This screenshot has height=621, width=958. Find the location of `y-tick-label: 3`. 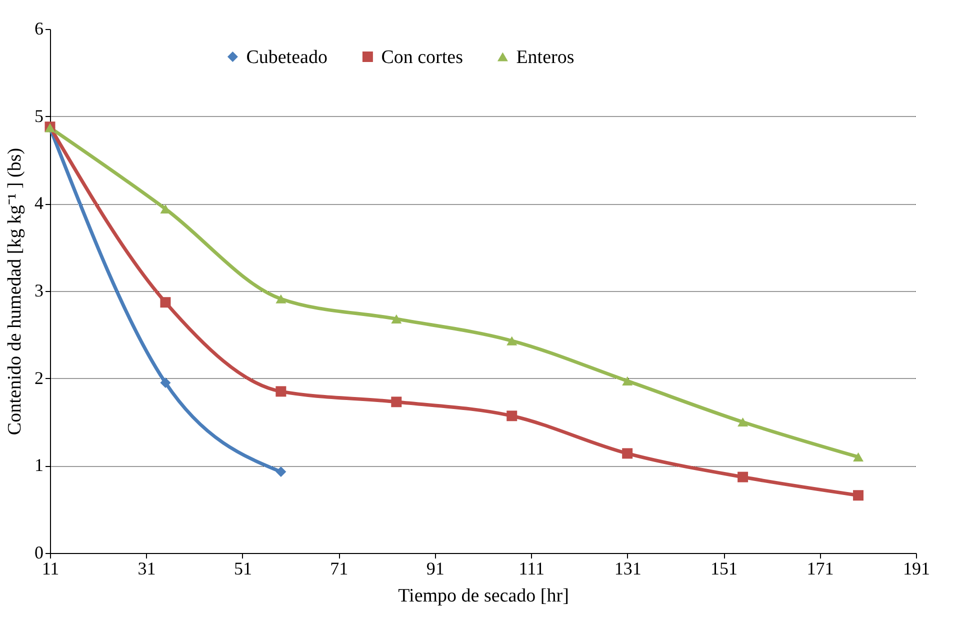

y-tick-label: 3 is located at coordinates (39, 290).